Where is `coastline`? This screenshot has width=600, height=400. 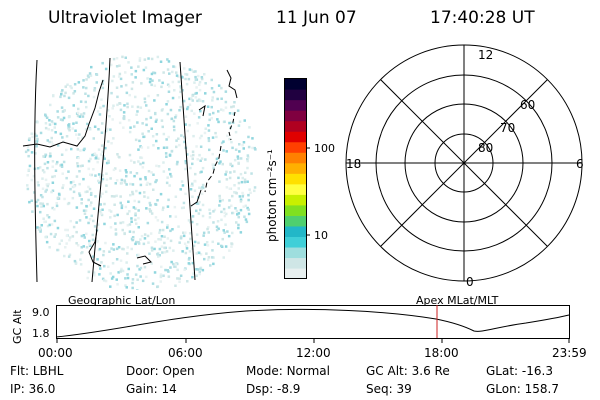
coastline is located at coordinates (95, 248).